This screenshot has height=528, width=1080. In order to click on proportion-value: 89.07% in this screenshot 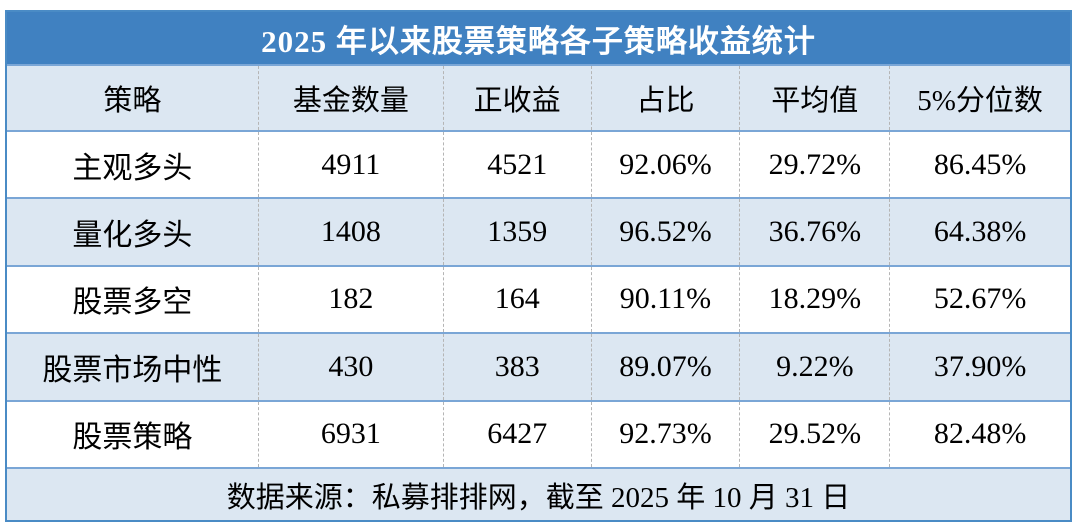, I will do `click(665, 367)`.